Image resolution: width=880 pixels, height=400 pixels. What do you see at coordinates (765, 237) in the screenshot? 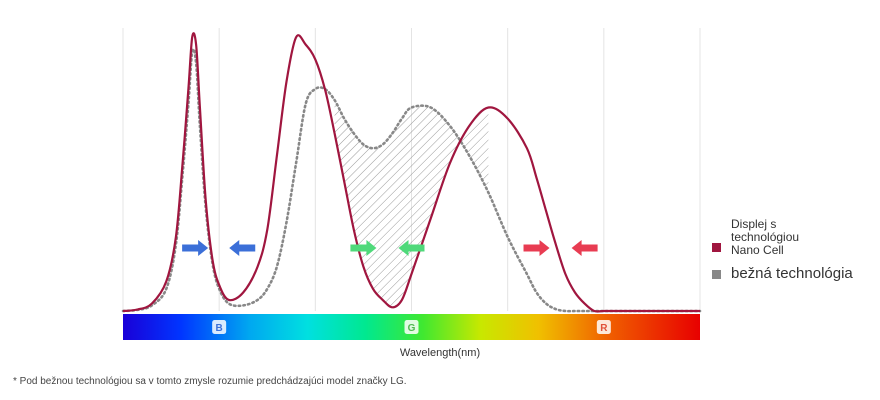
I see `legend-label-nano-cell: Displej s technológiou Nano Cell` at bounding box center [765, 237].